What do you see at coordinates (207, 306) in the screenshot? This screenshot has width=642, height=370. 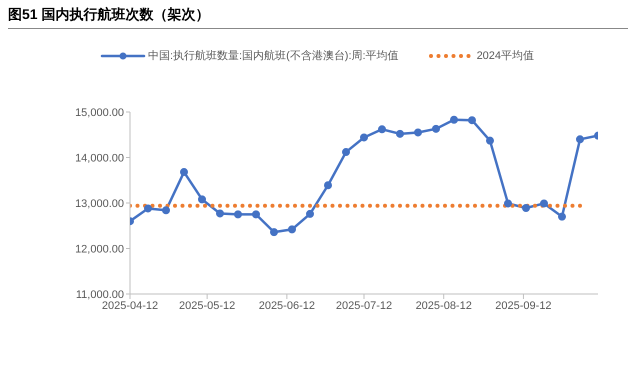 I see `x-tick-label: 2025-05-12` at bounding box center [207, 306].